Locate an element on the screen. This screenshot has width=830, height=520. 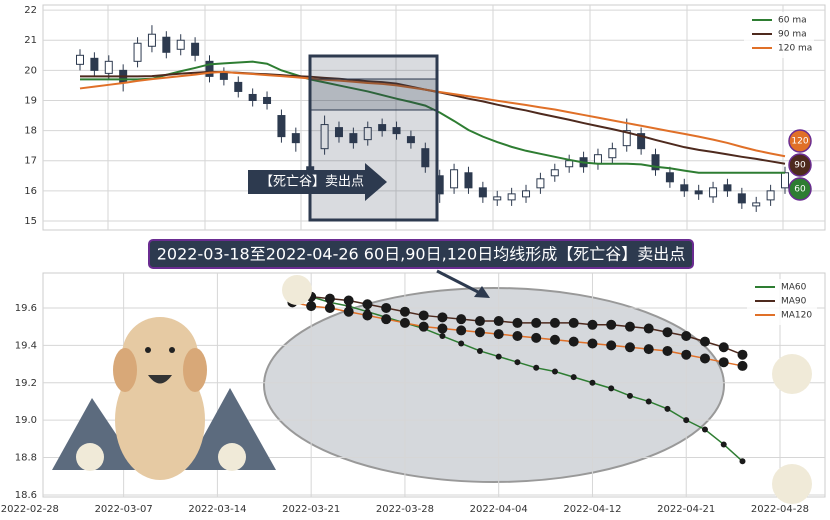
x-tick-label: 2022-04-12 is located at coordinates (592, 509).